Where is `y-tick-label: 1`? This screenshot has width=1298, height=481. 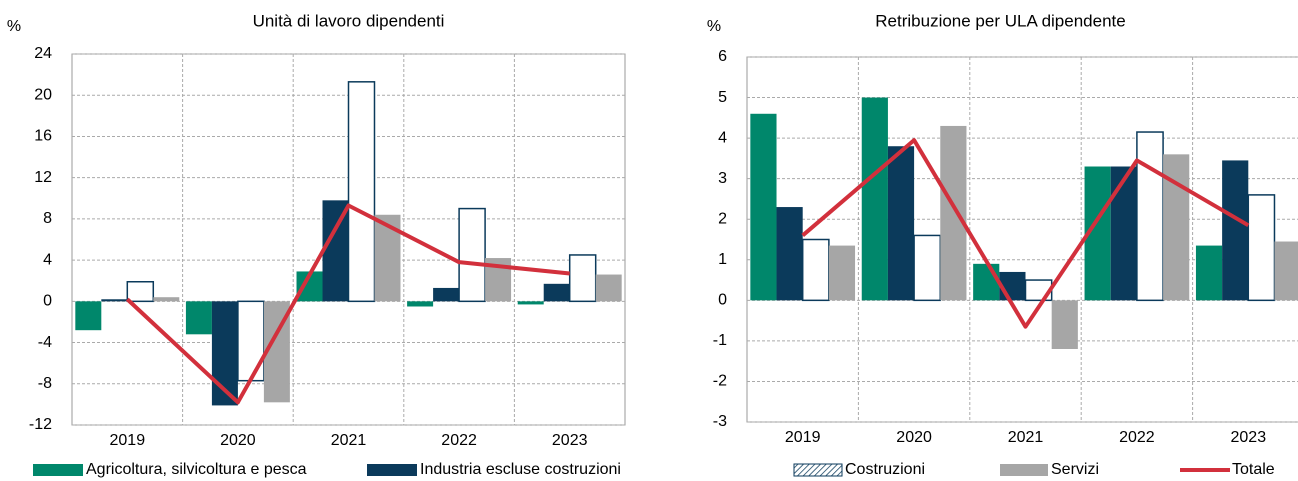 y-tick-label: 1 is located at coordinates (722, 259).